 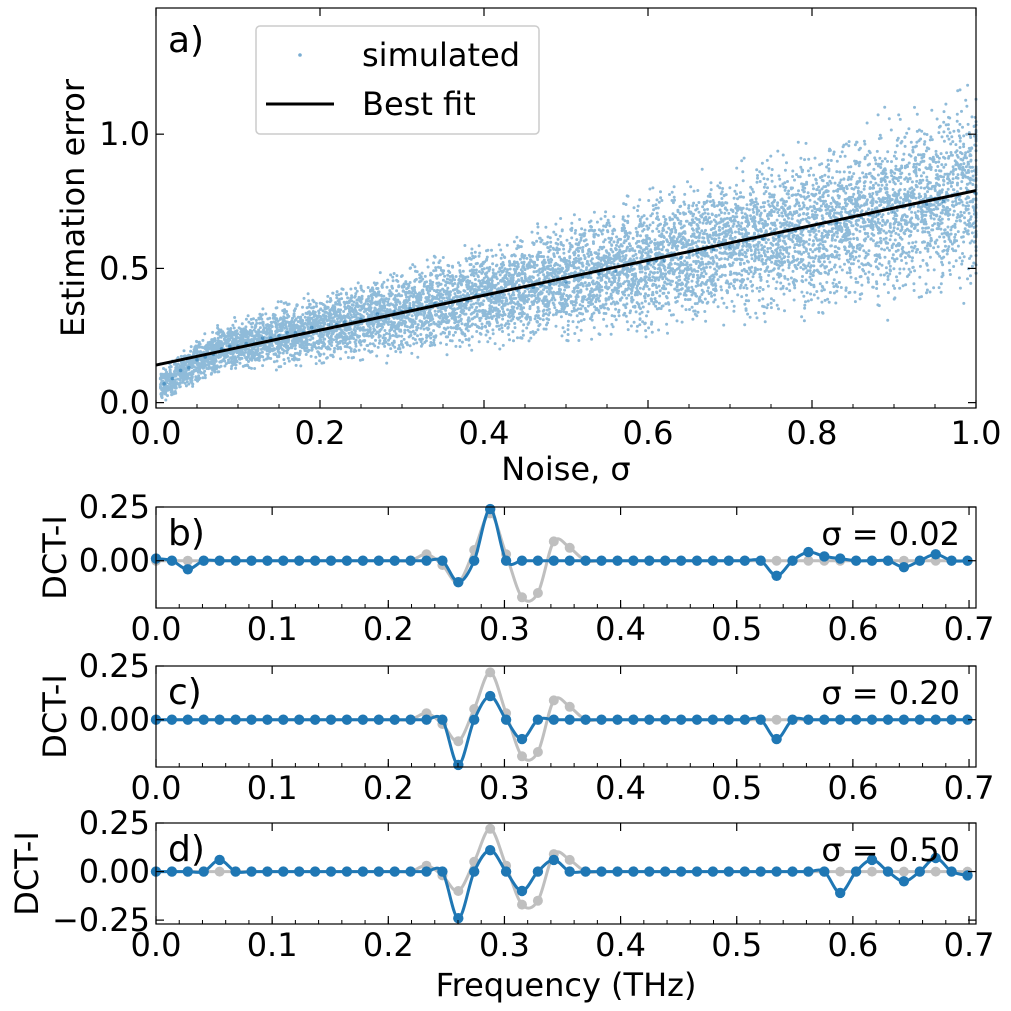 What do you see at coordinates (114, 823) in the screenshot?
I see `y-tick-label: 0.25` at bounding box center [114, 823].